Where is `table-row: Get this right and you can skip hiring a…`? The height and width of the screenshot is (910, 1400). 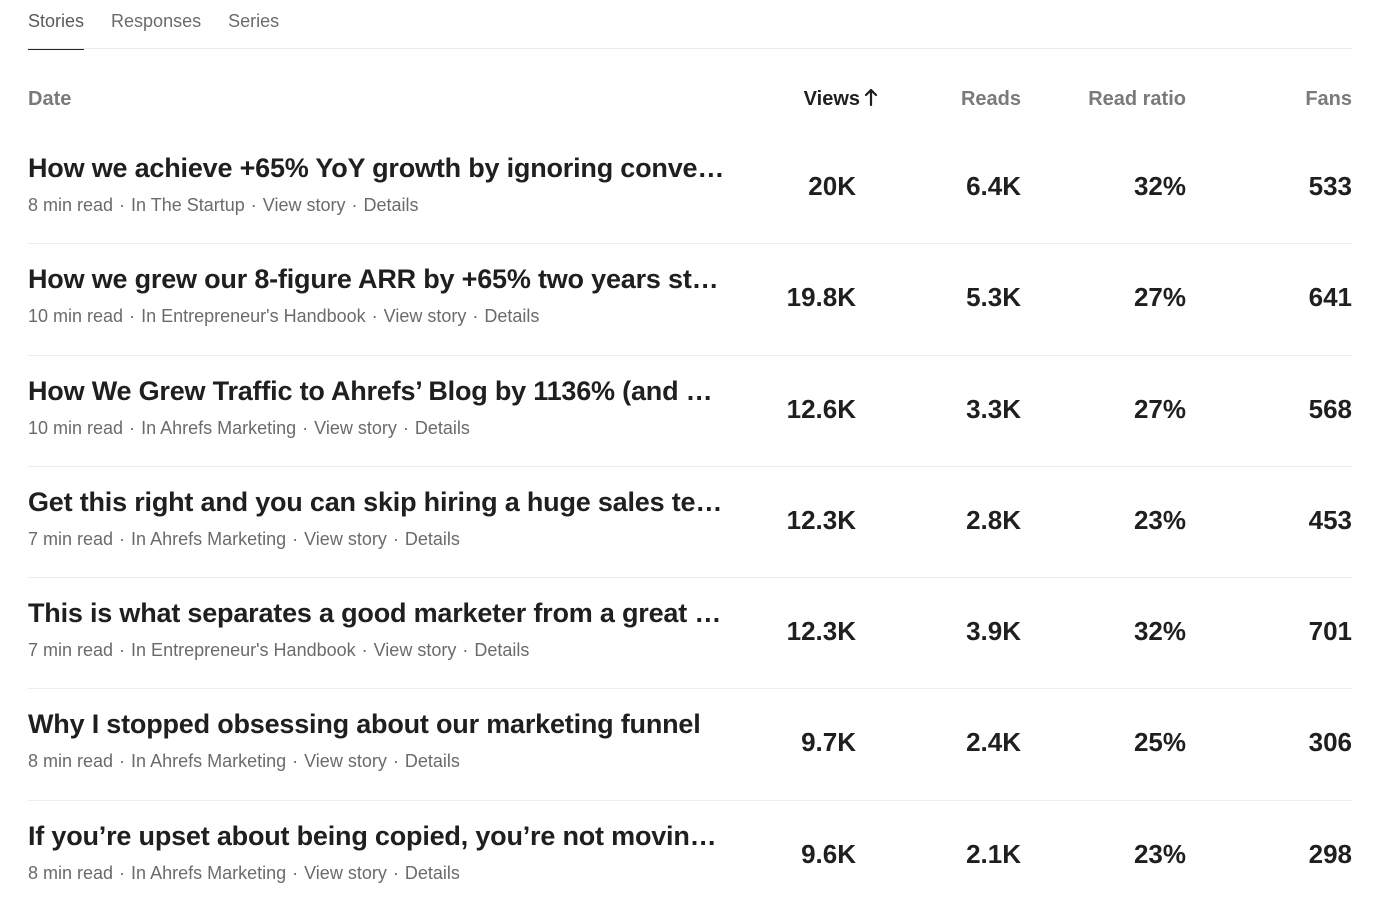
table-row: Get this right and you can skip hiring a… is located at coordinates (690, 523).